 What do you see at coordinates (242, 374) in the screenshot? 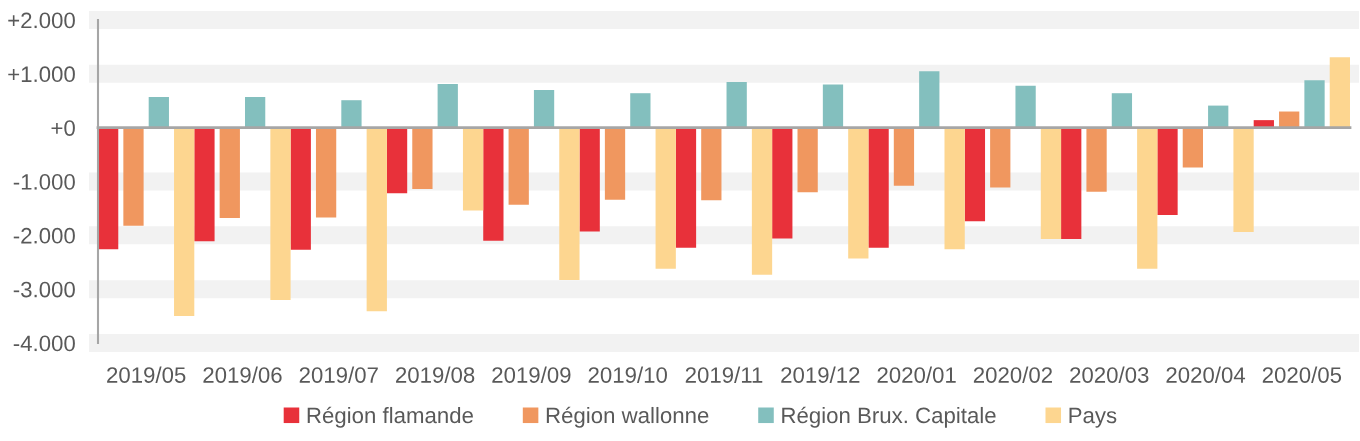
I see `x-tick-label: 2019/06` at bounding box center [242, 374].